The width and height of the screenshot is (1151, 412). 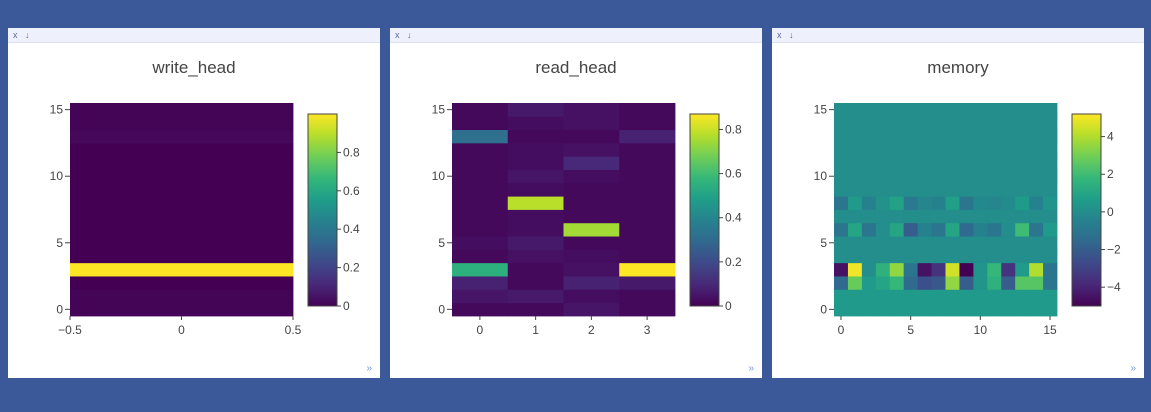 I want to click on x-tick-label: 5, so click(x=910, y=330).